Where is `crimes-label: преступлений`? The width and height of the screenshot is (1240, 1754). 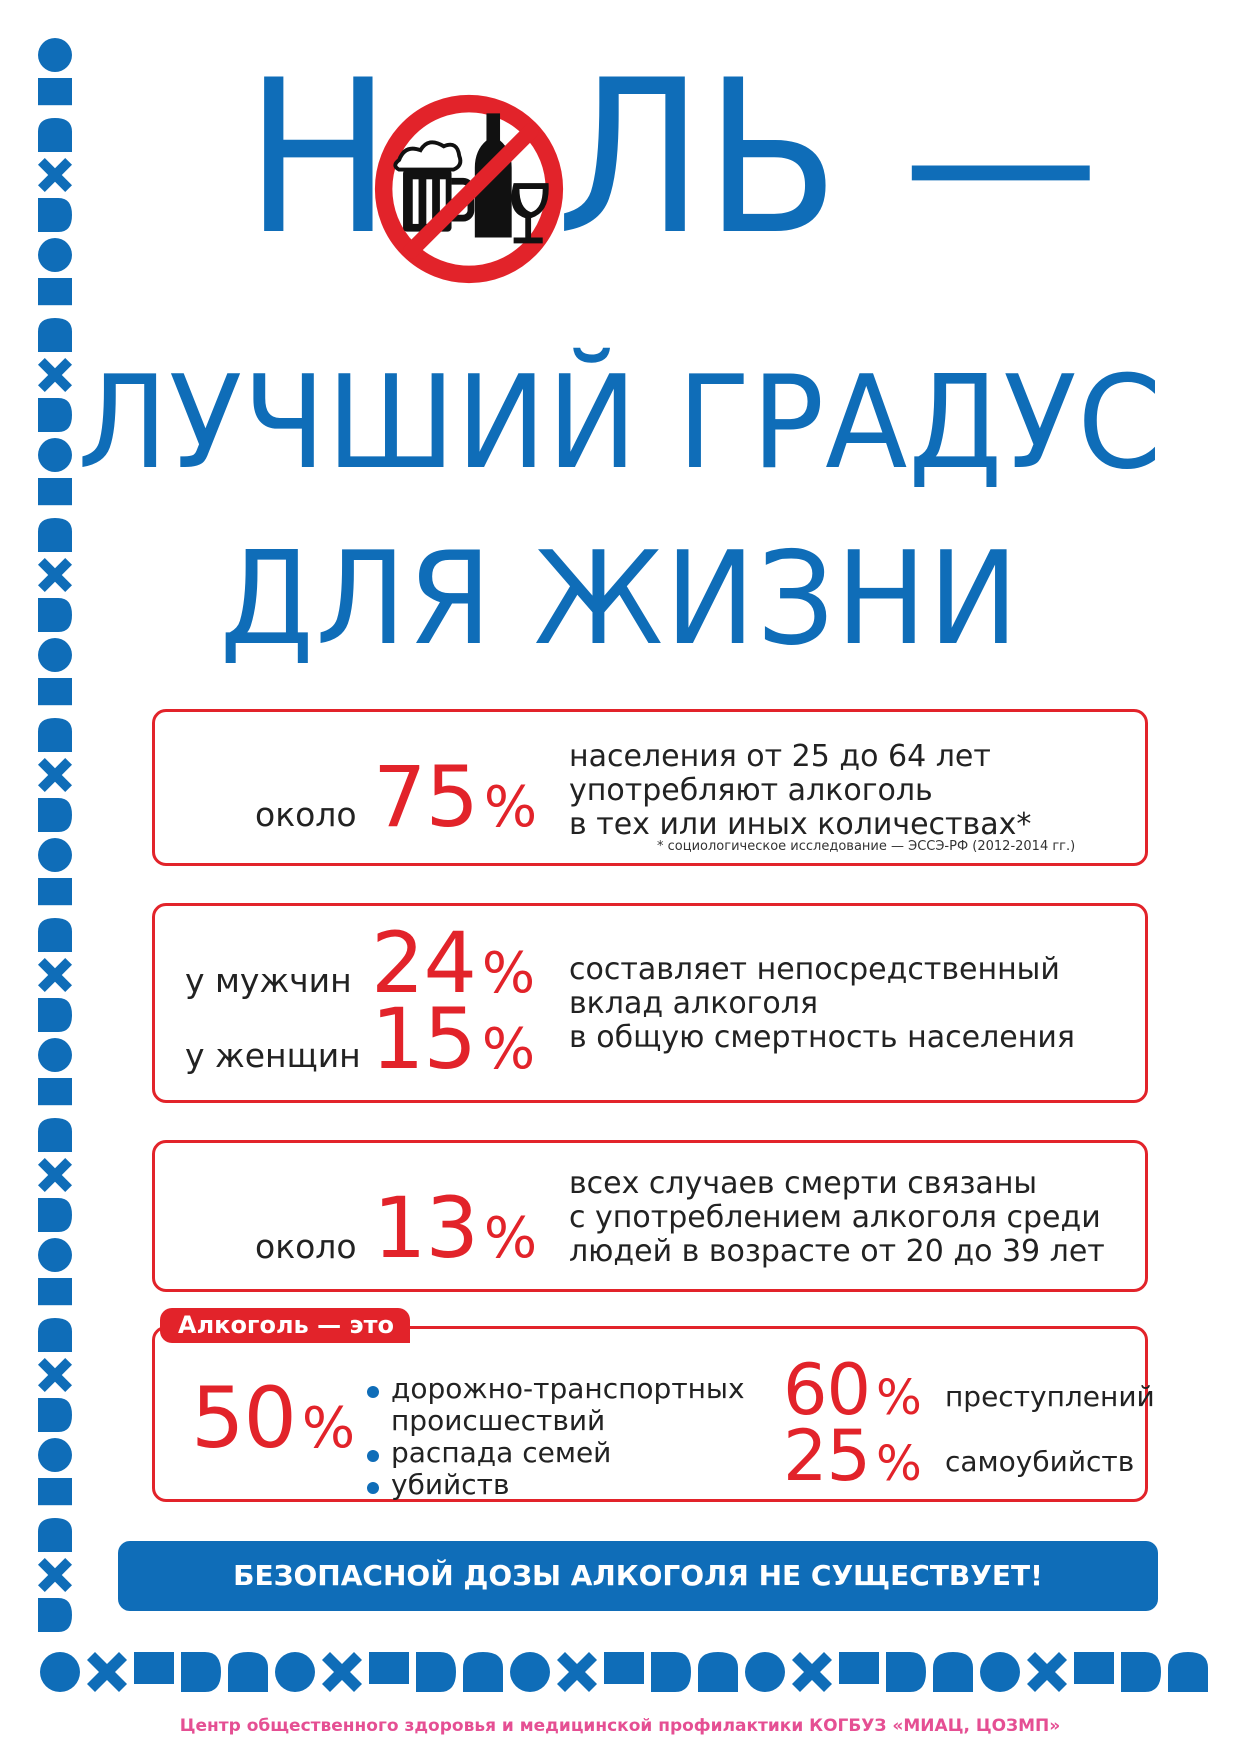 crimes-label: преступлений is located at coordinates (1050, 1396).